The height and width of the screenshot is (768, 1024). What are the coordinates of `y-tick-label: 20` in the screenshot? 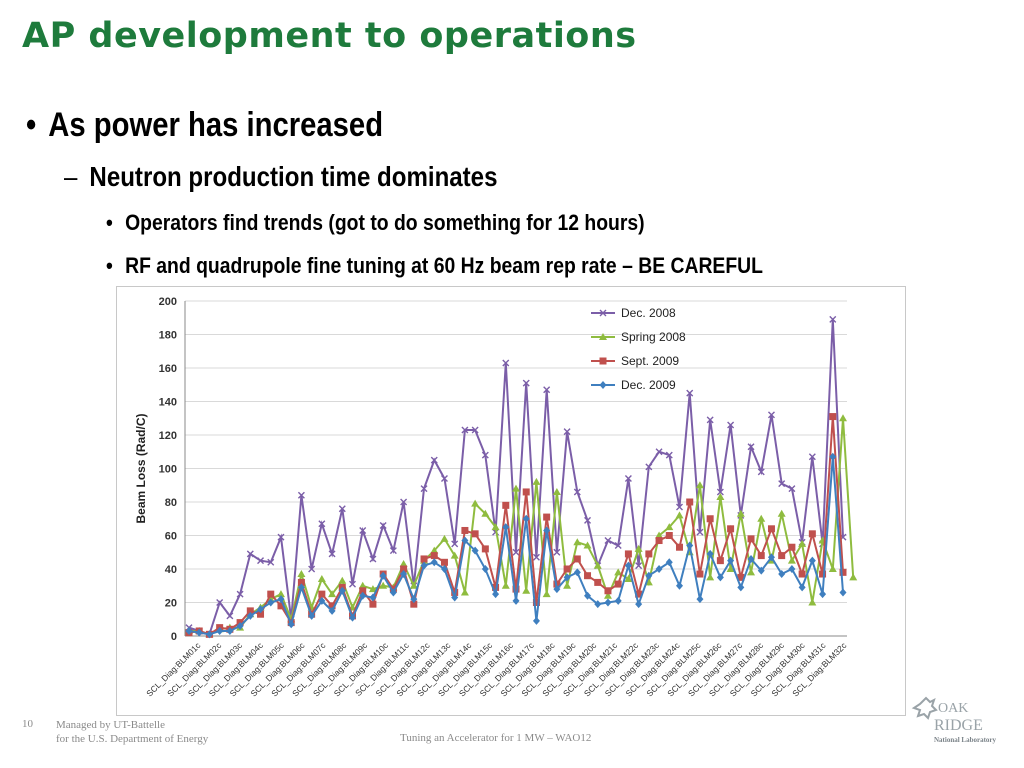 It's located at (171, 604).